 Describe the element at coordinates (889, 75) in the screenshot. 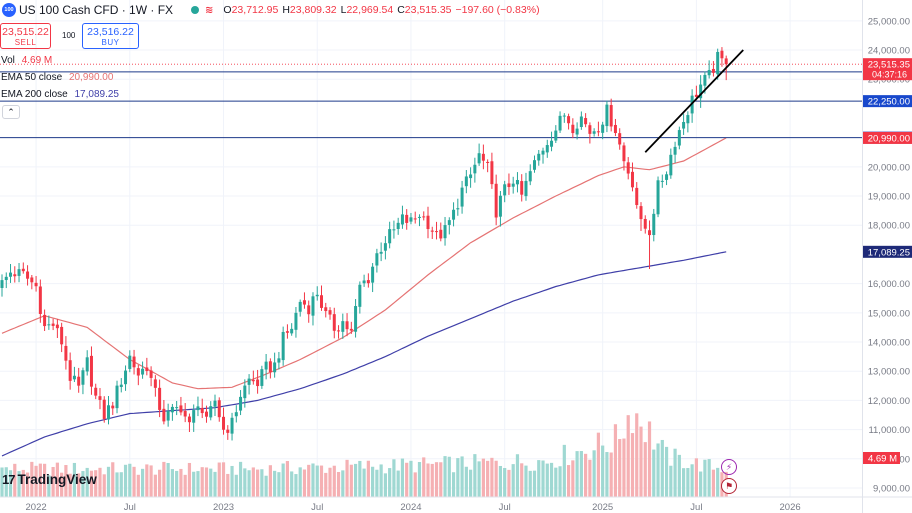

I see `countdown-label: 04:37:16` at that location.